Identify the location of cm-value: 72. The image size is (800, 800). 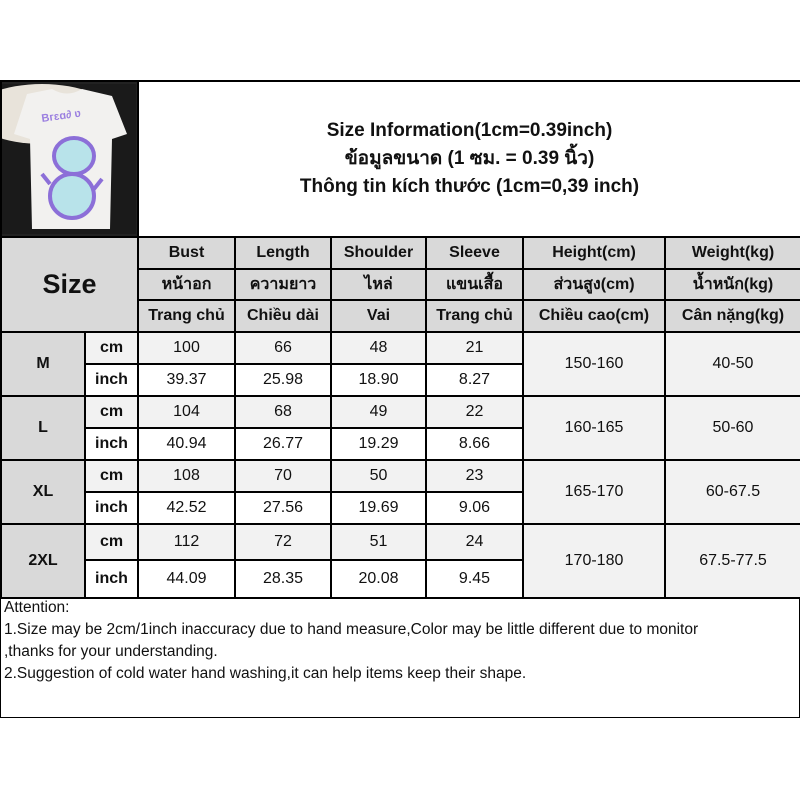
(283, 542).